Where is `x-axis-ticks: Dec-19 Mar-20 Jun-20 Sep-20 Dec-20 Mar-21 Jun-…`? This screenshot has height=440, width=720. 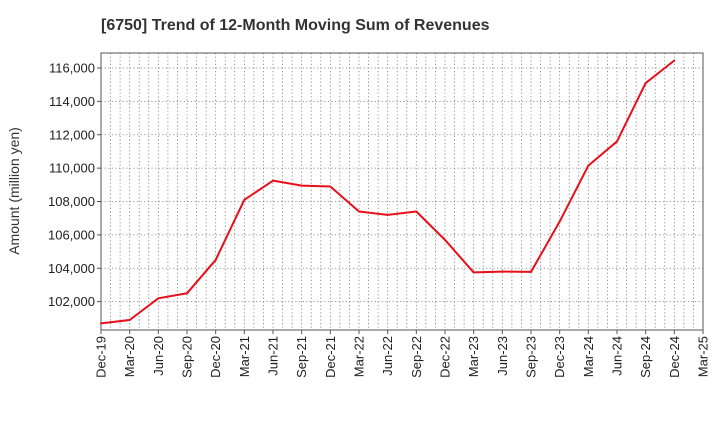 x-axis-ticks: Dec-19 Mar-20 Jun-20 Sep-20 Dec-20 Mar-21 Jun-… is located at coordinates (402, 354).